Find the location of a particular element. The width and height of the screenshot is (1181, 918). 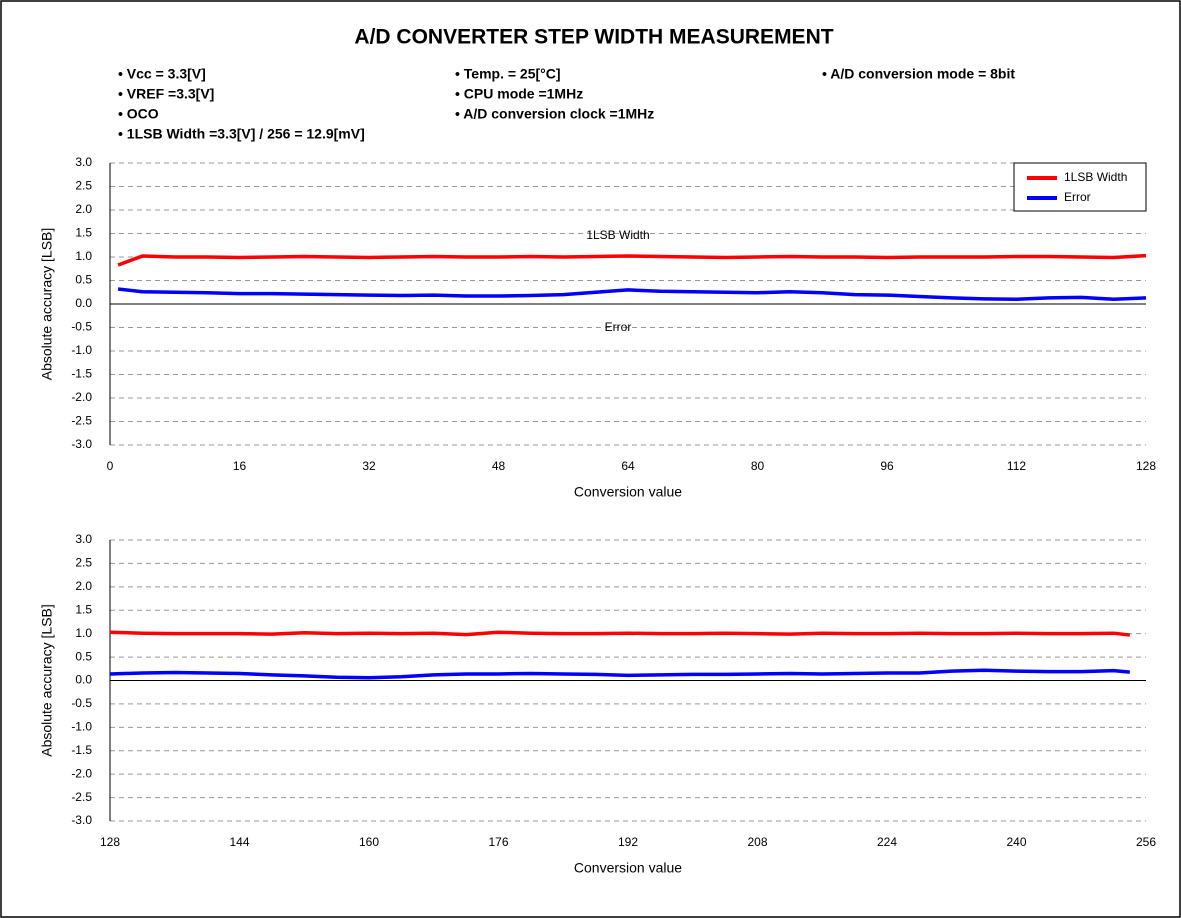

note: • 1LSB Width =3.3[V] / 256 = 12.9[mV] is located at coordinates (241, 134).